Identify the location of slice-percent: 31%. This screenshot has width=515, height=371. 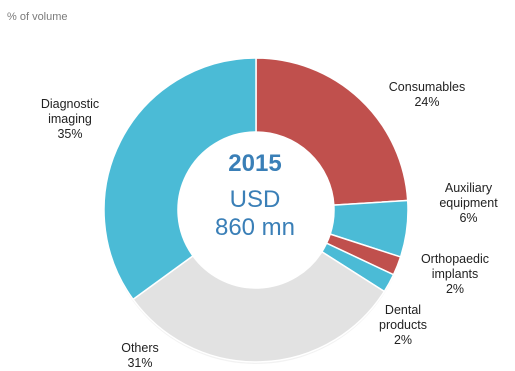
(140, 363).